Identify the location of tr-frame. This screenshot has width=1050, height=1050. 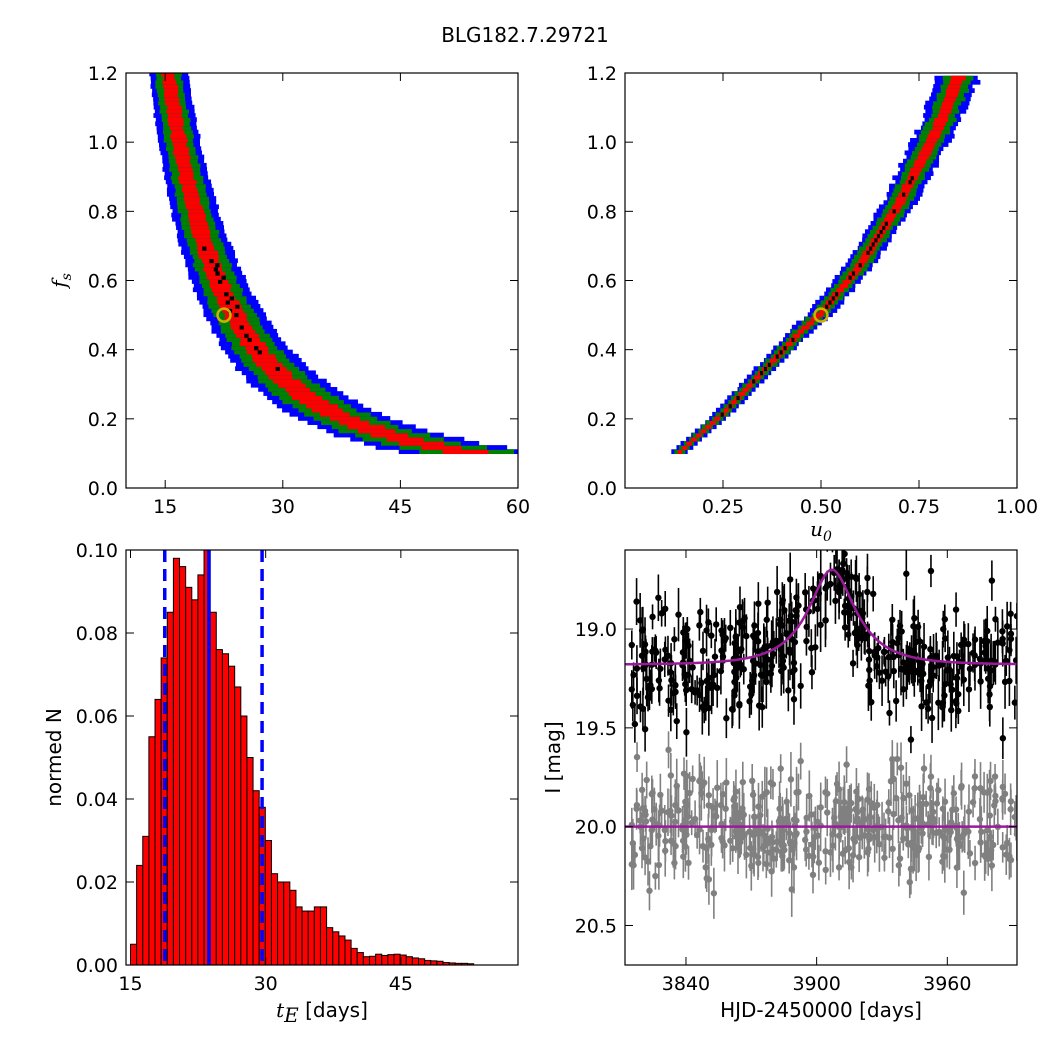
(821, 280).